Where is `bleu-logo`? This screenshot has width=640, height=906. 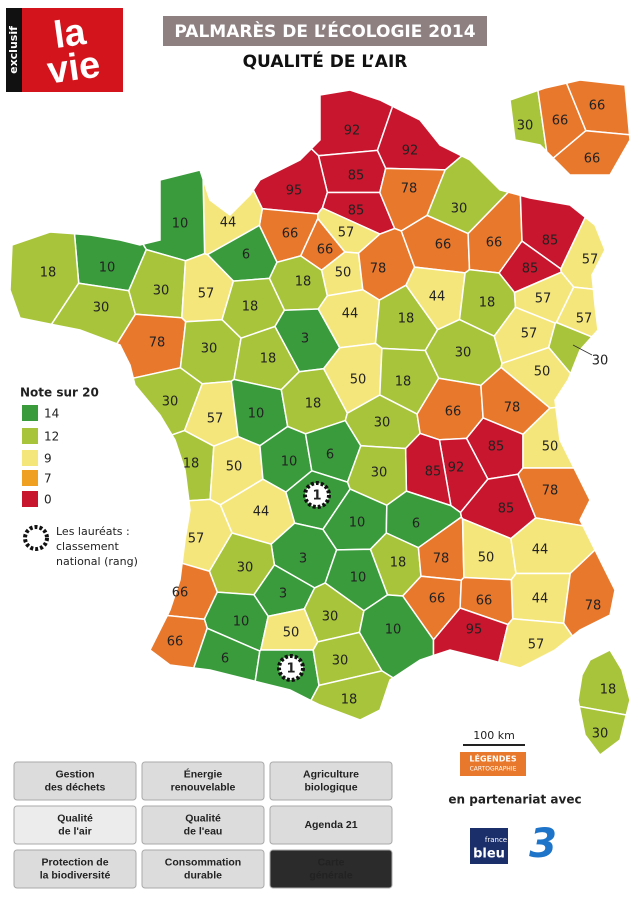 bleu-logo is located at coordinates (489, 846).